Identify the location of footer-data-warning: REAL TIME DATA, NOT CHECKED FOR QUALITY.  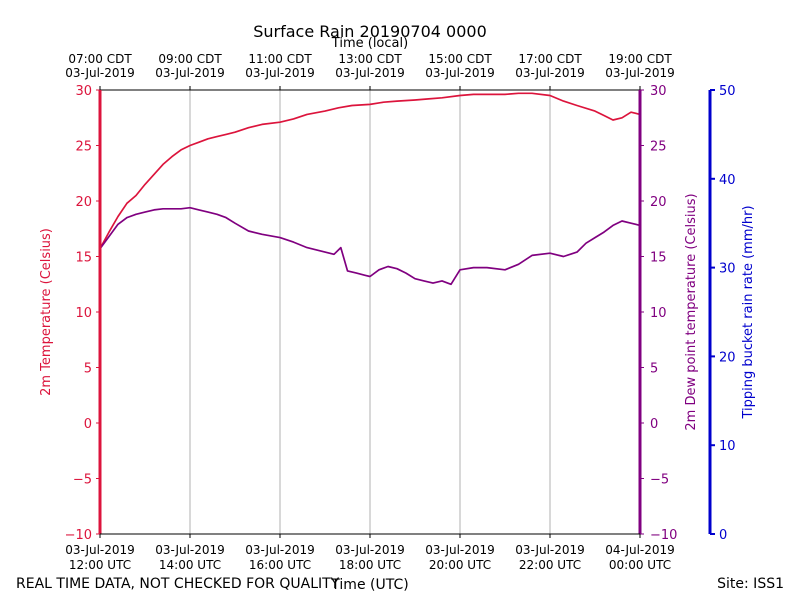
(178, 584).